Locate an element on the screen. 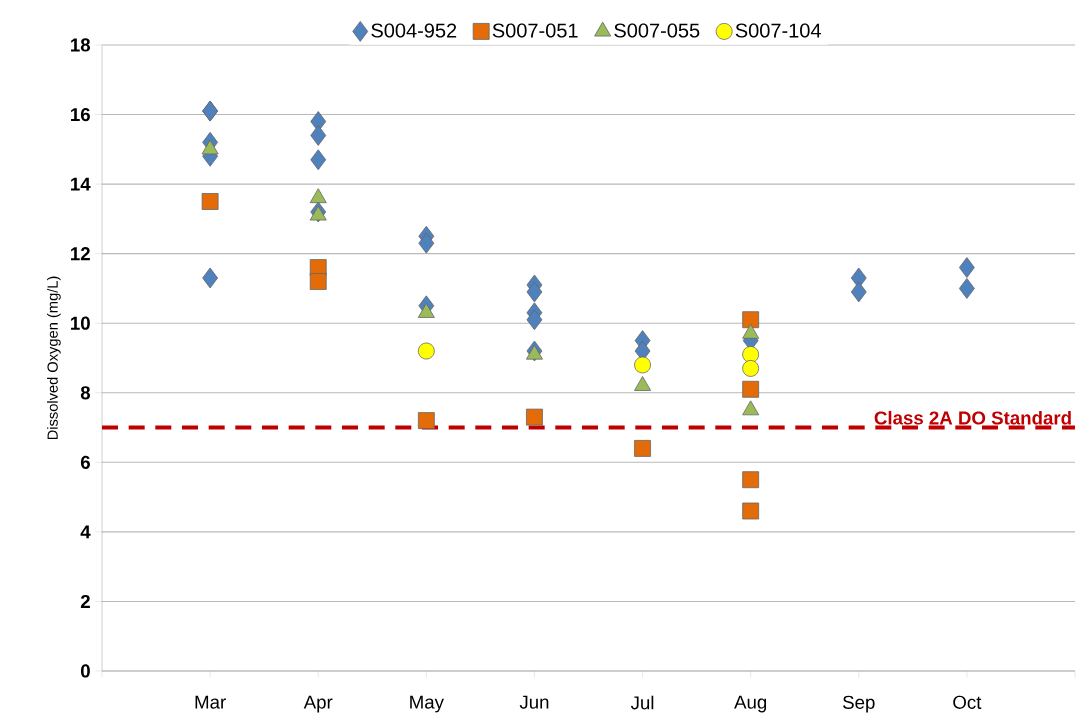  y-tick-label: 12 is located at coordinates (80, 254).